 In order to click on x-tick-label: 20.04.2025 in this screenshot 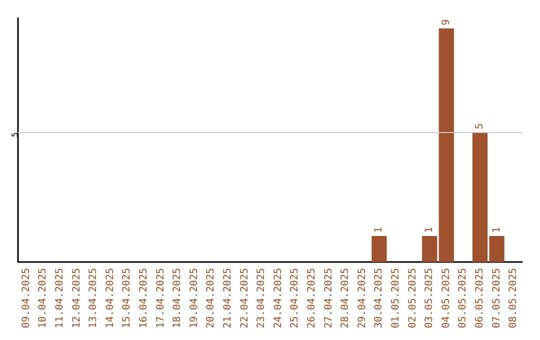, I will do `click(211, 298)`.